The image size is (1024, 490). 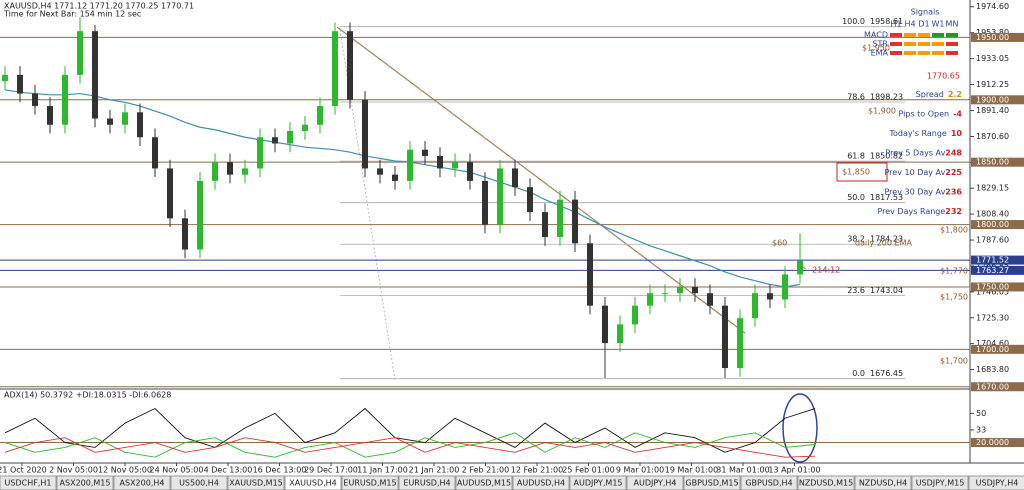 I want to click on level-label: 1750.00, so click(x=992, y=286).